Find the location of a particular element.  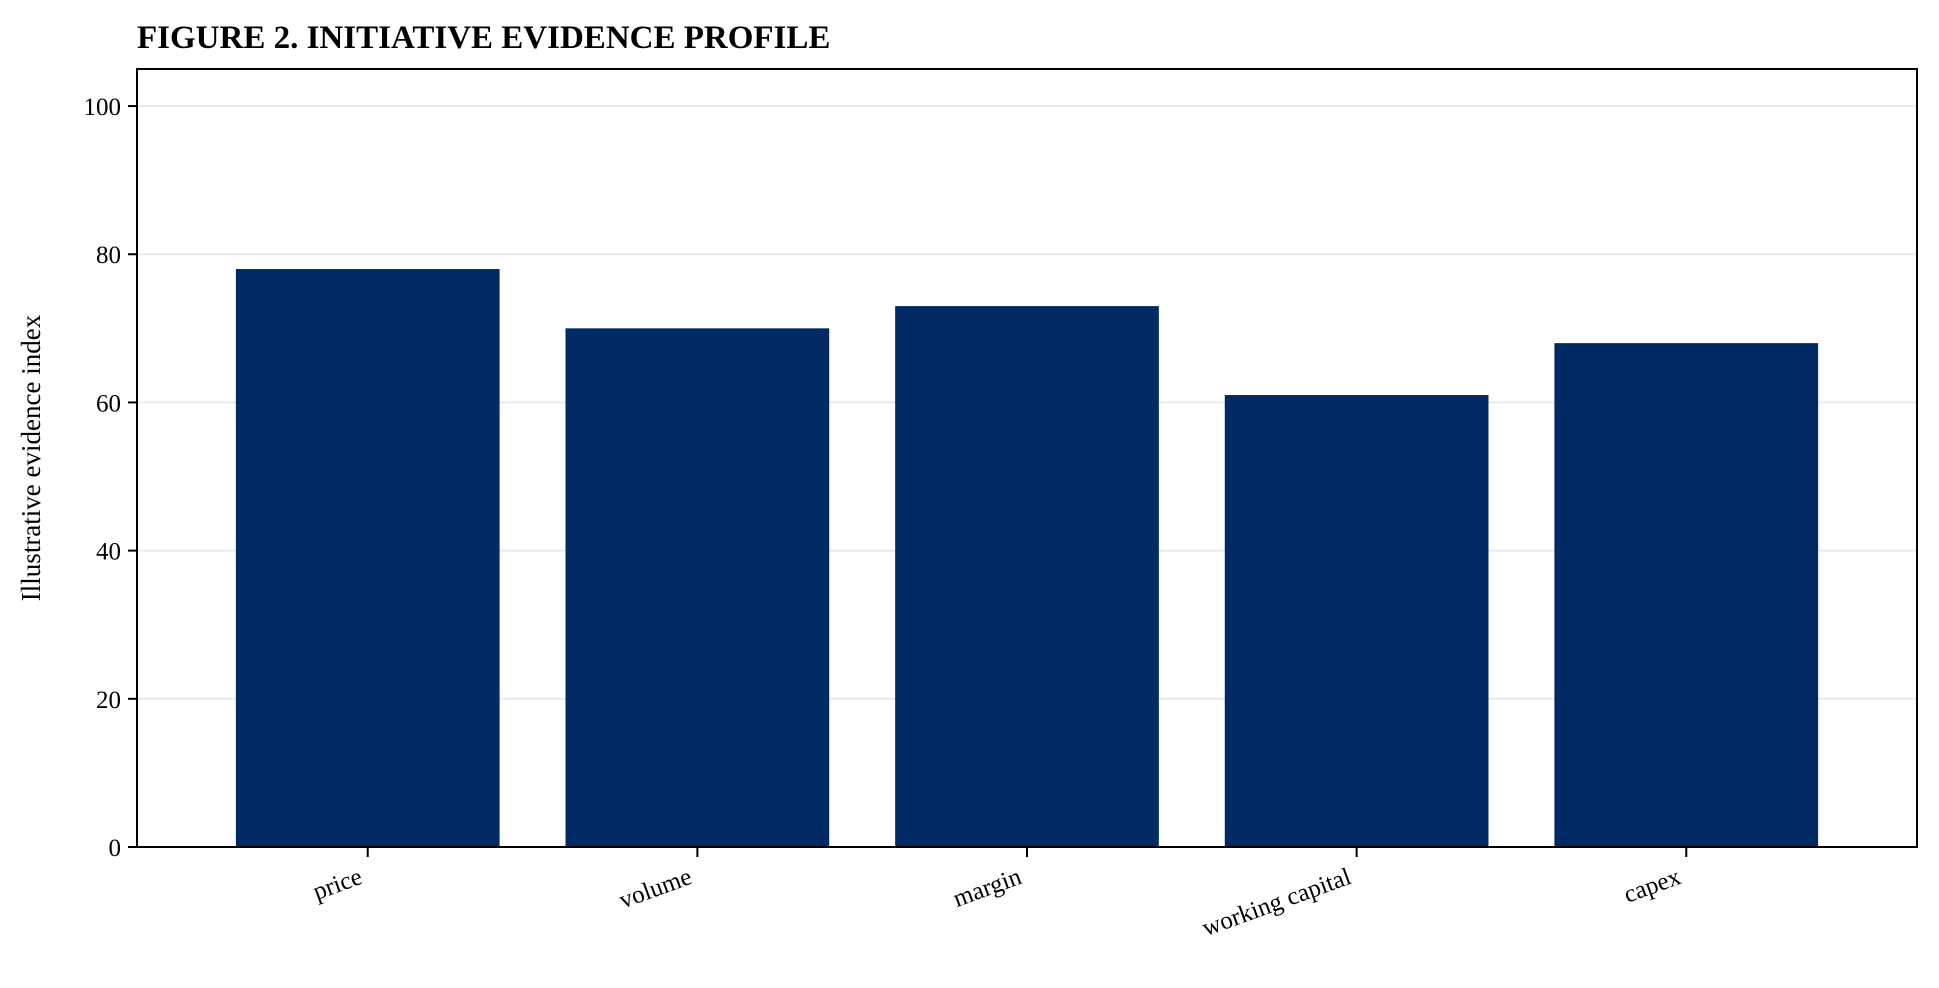

x-tick-label: price is located at coordinates (338, 884).